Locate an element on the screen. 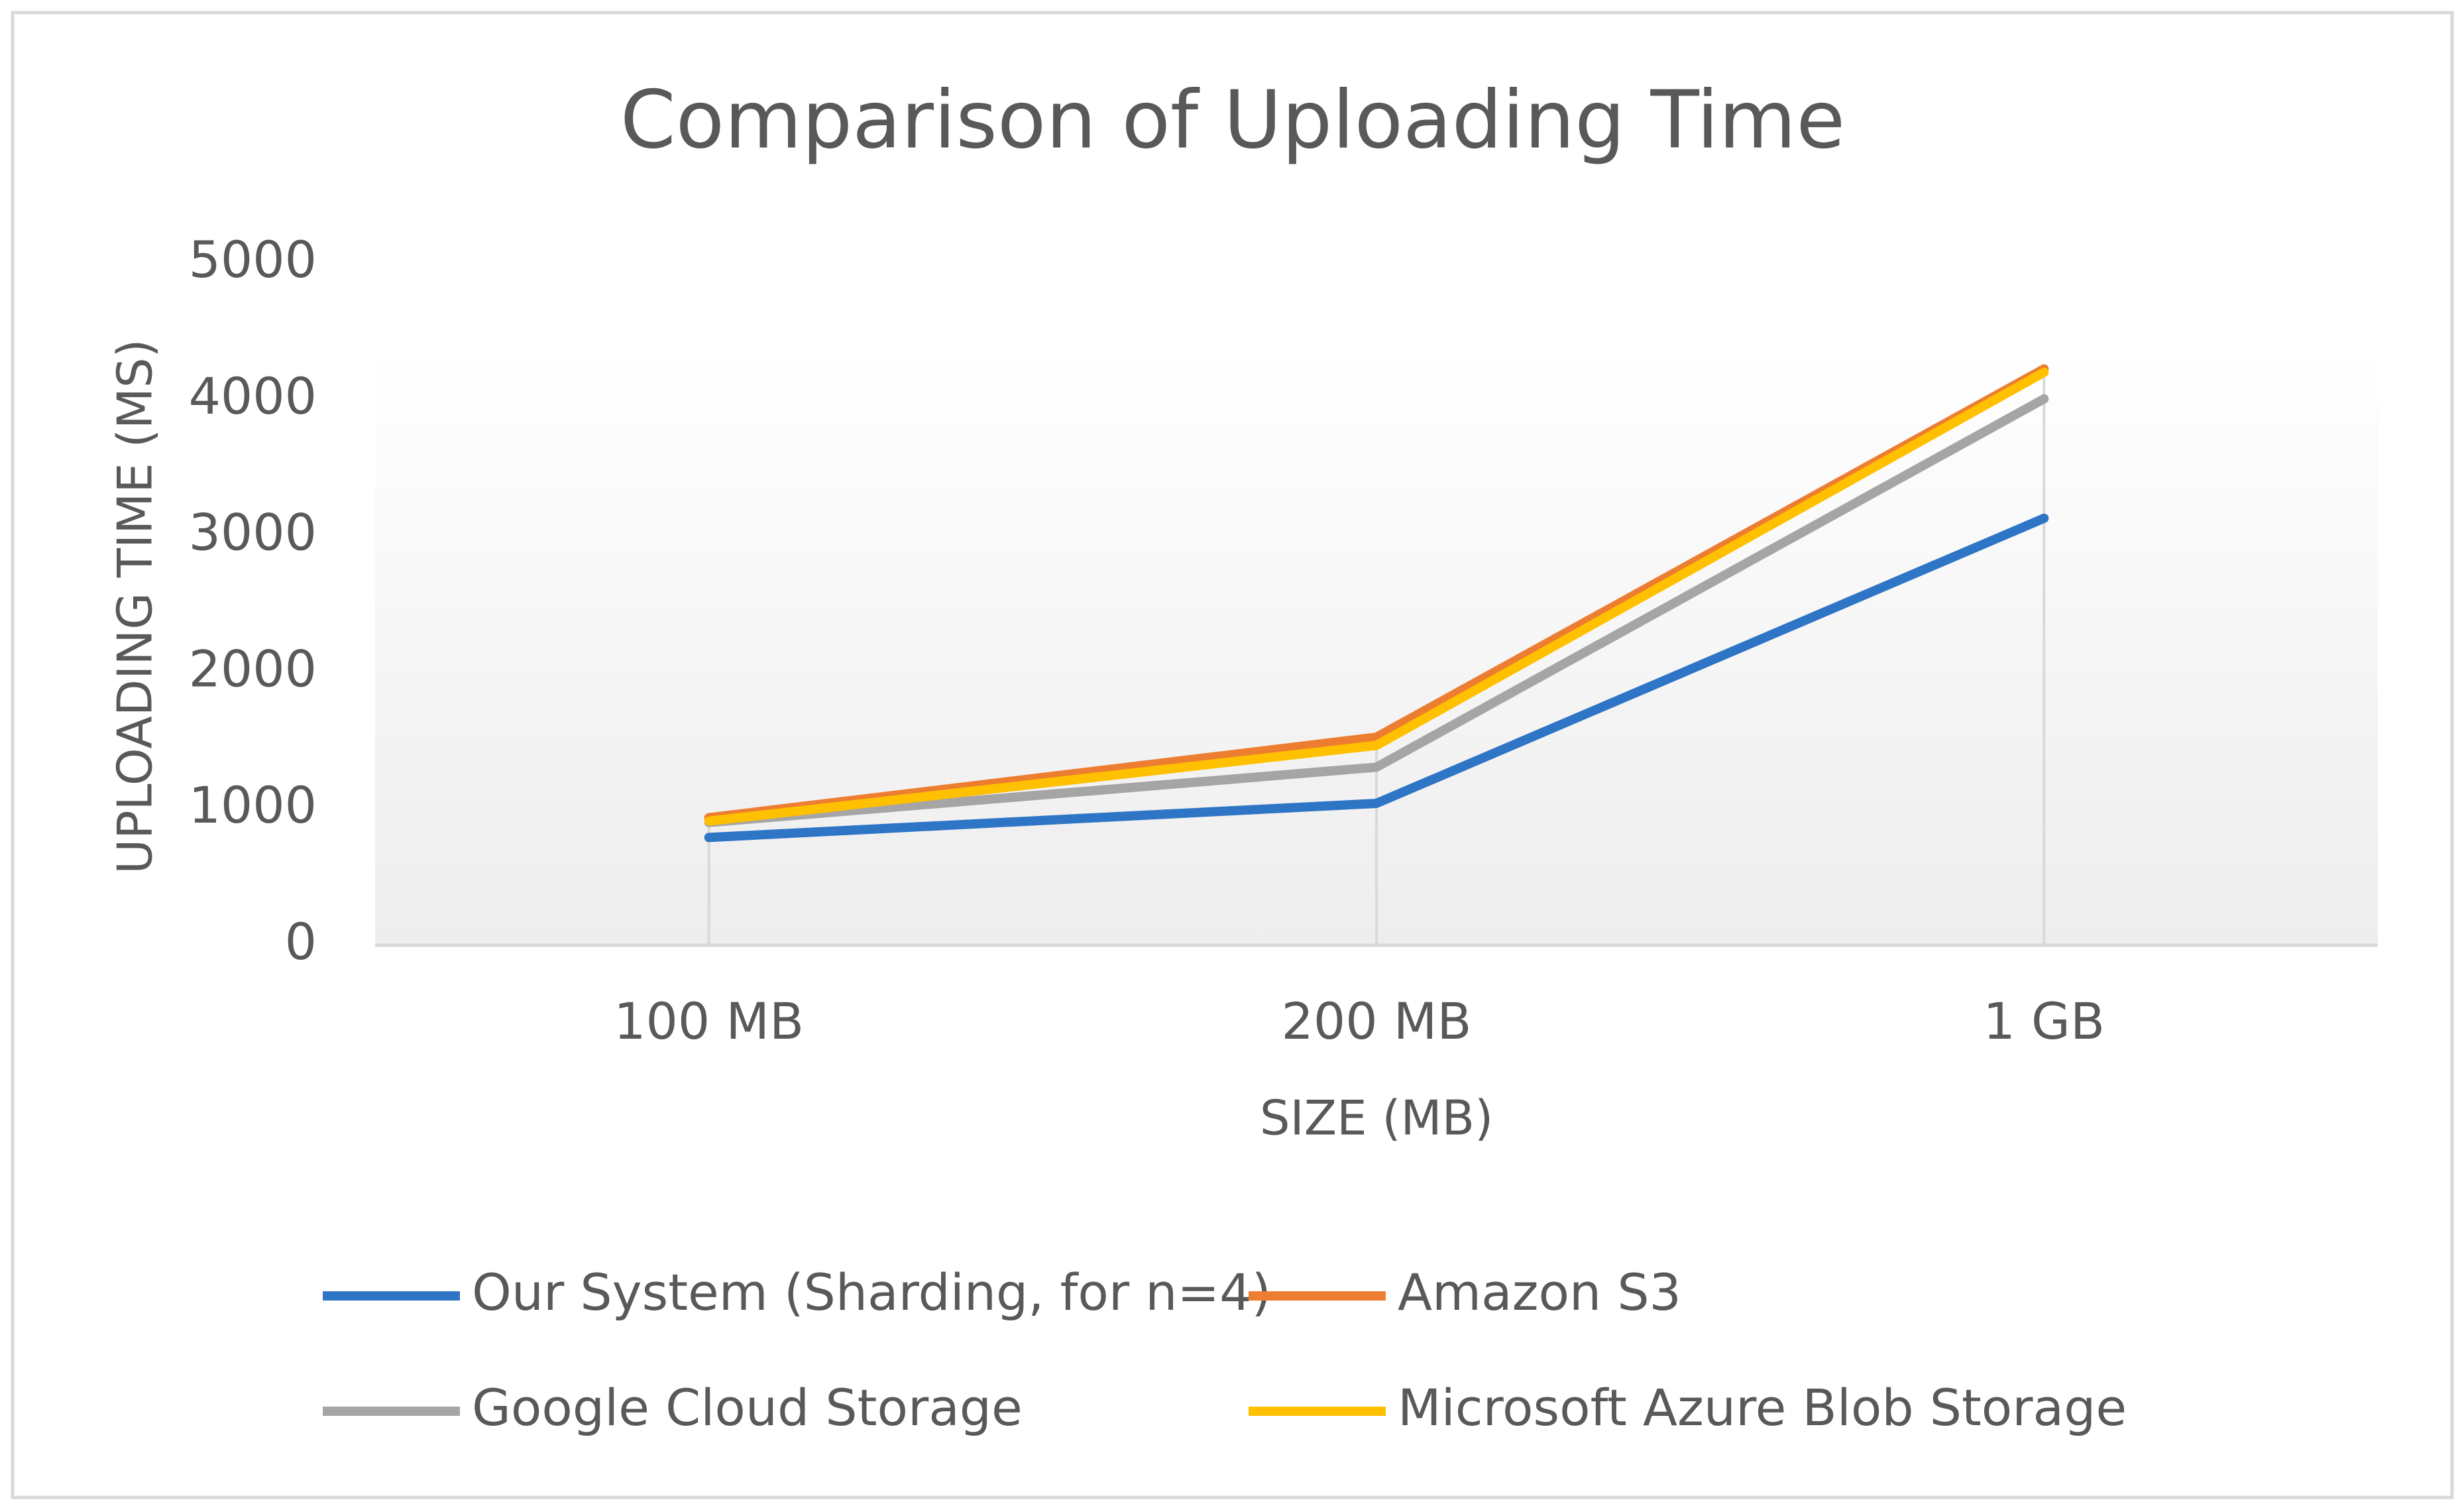 The image size is (2464, 1510). series-line is located at coordinates (1376, 678).